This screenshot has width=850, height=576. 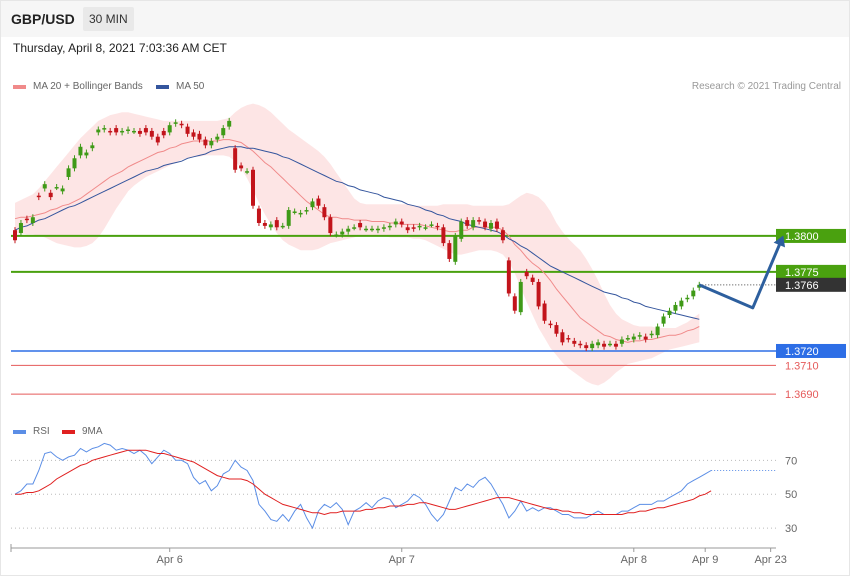 What do you see at coordinates (802, 273) in the screenshot?
I see `level-label-1.3775: 1.3775` at bounding box center [802, 273].